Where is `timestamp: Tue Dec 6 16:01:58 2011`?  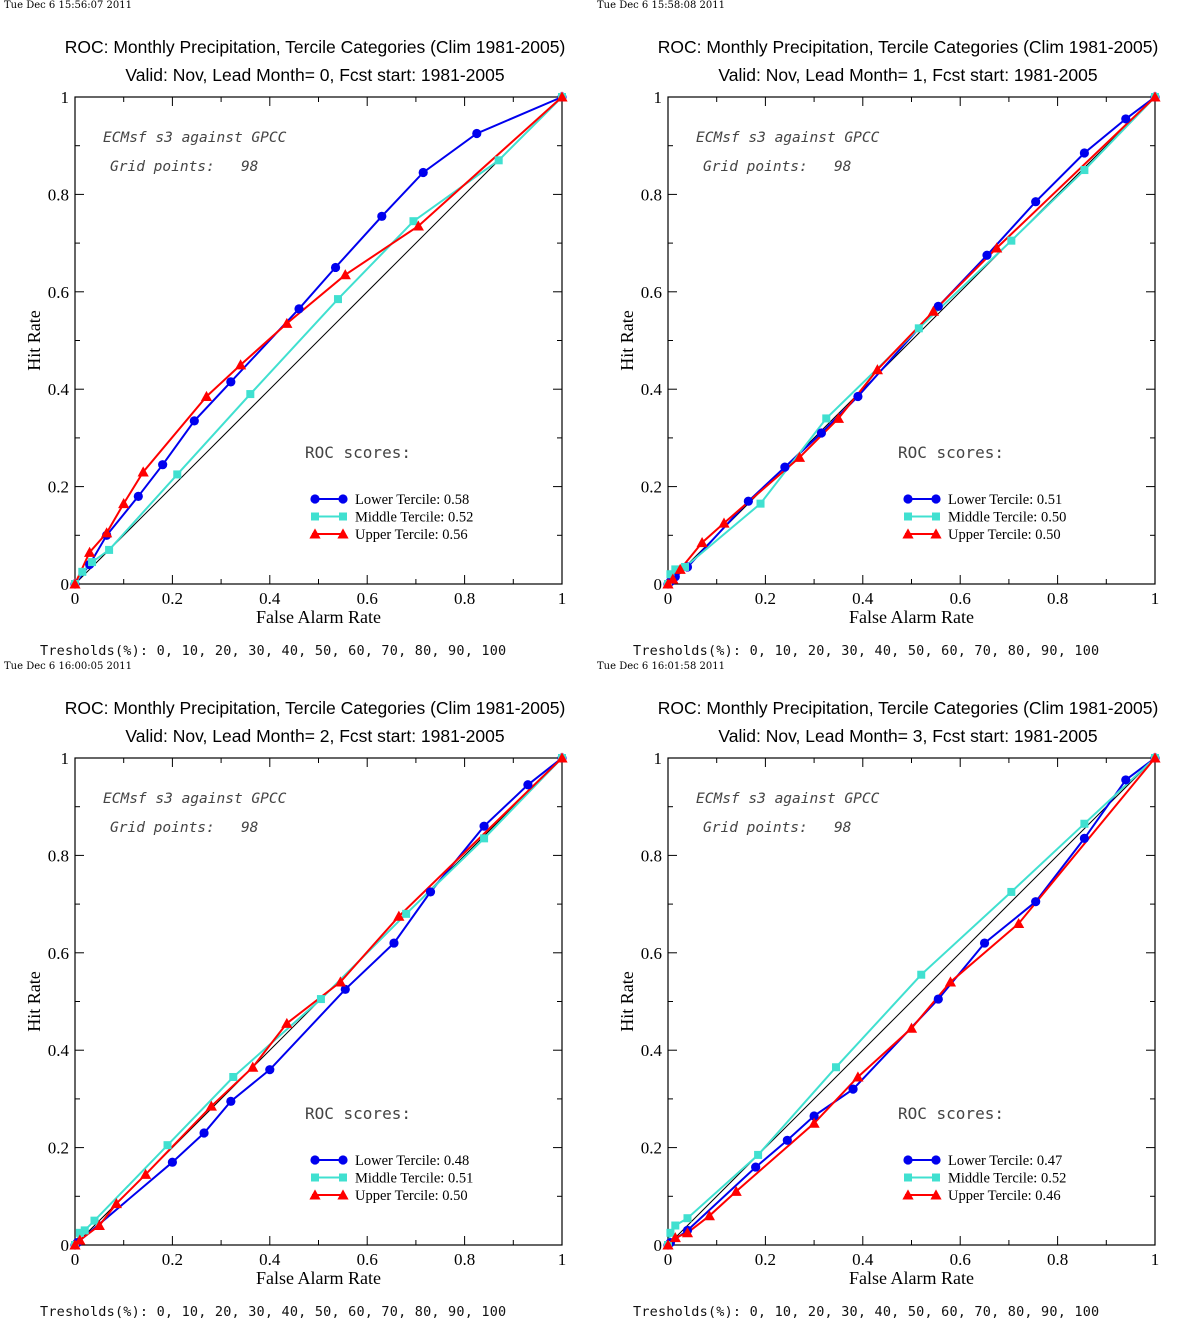 timestamp: Tue Dec 6 16:01:58 2011 is located at coordinates (661, 666).